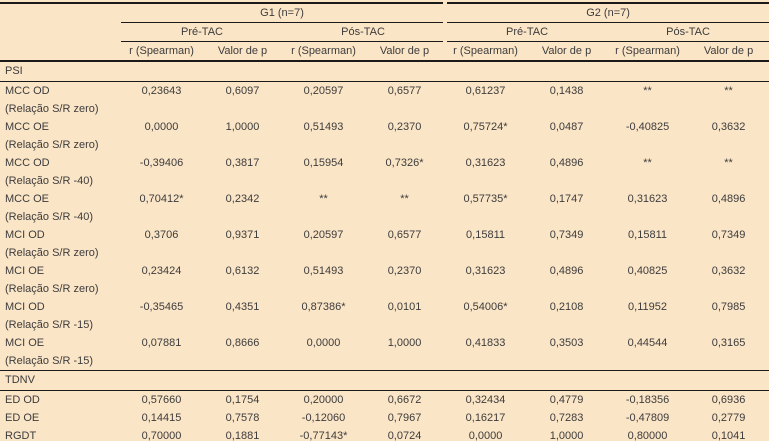  I want to click on cell-value: 0,15954, so click(323, 163).